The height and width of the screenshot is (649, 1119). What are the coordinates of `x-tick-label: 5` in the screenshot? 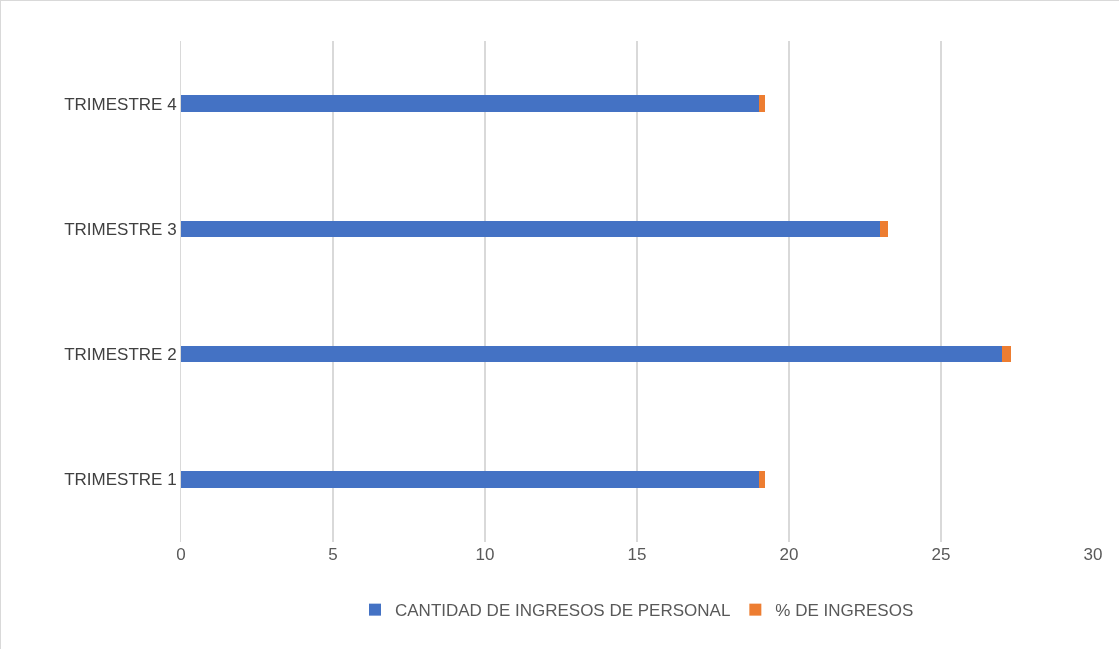 It's located at (333, 554).